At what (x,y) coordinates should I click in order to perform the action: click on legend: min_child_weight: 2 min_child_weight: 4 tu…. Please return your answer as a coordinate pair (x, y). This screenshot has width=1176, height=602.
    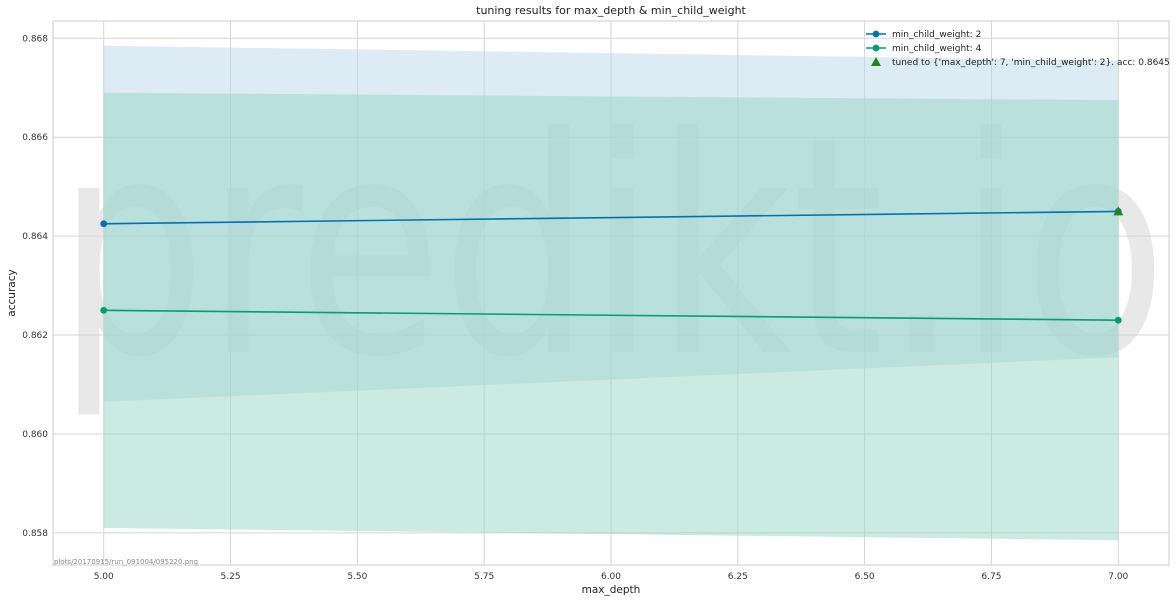
    Looking at the image, I should click on (1018, 49).